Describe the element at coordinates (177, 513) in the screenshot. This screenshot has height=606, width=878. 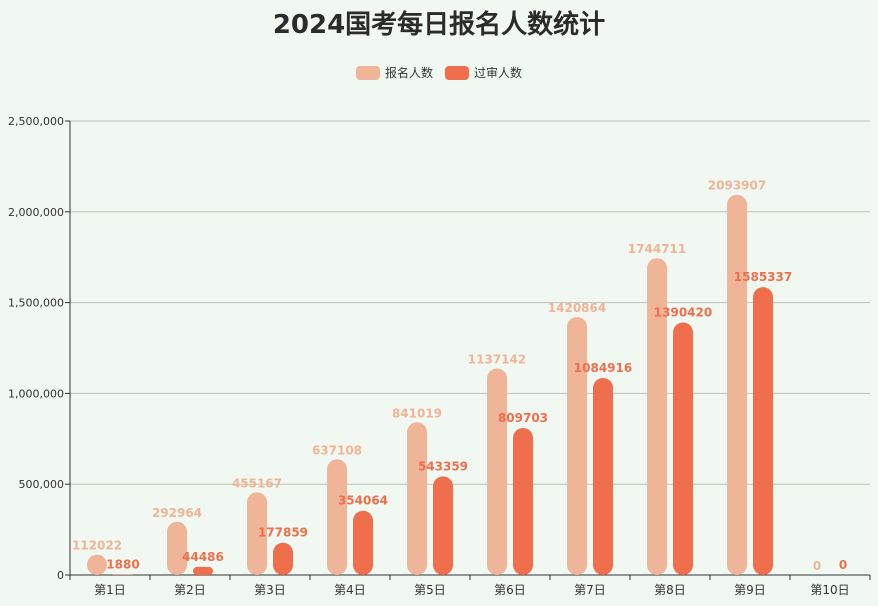
I see `data-label: 292964` at that location.